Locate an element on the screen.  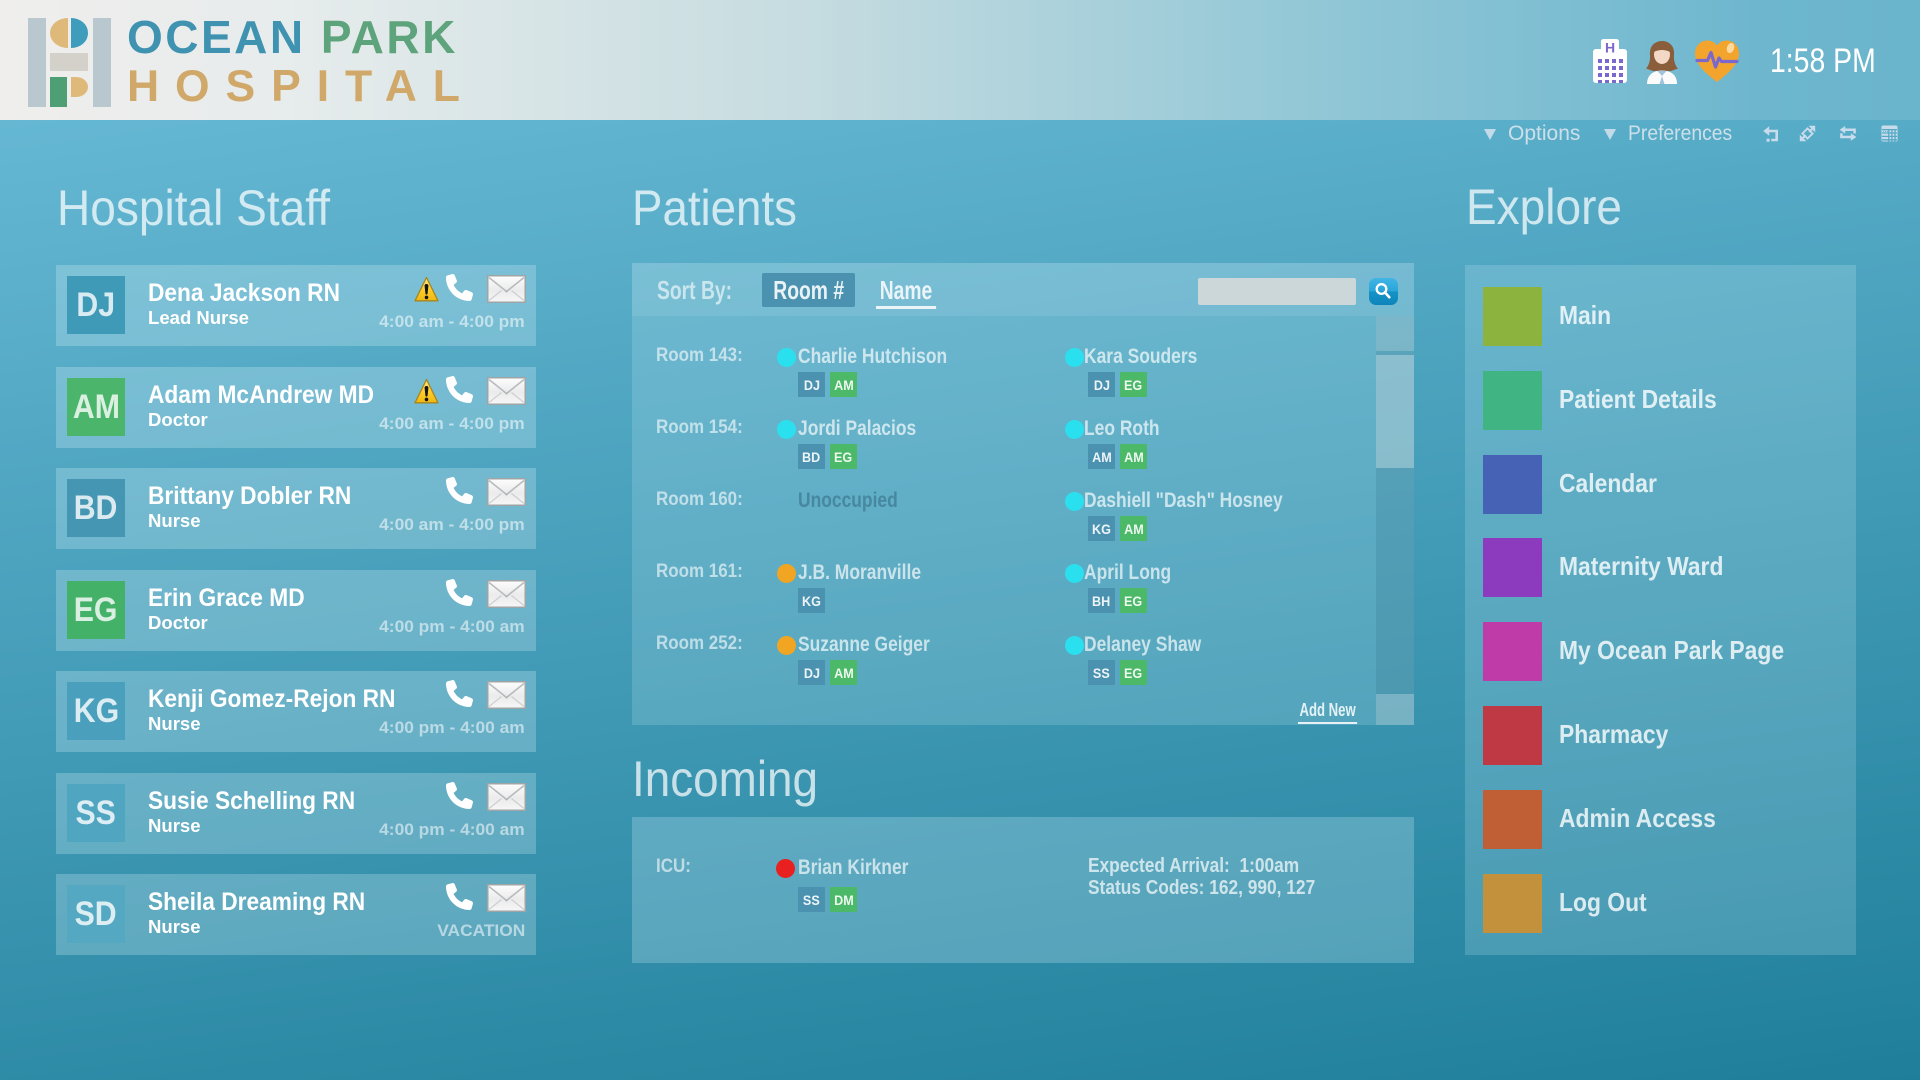
svg-text: H is located at coordinates (1610, 48).